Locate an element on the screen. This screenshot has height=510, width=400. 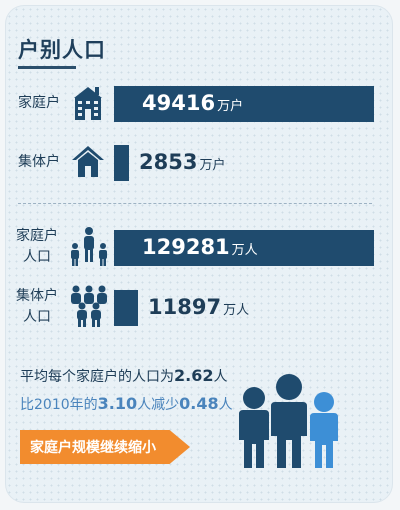
family-icon is located at coordinates (89, 246).